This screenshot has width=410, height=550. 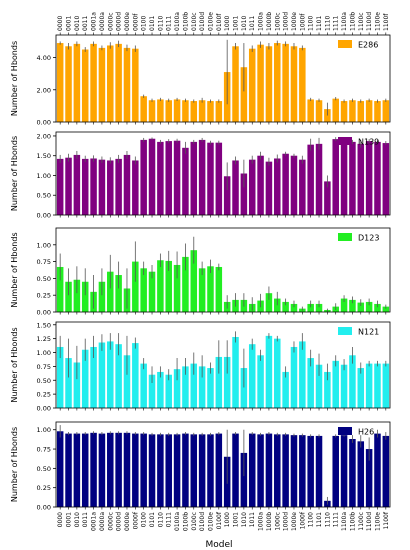 I want to click on legend-label: H26, so click(x=366, y=432).